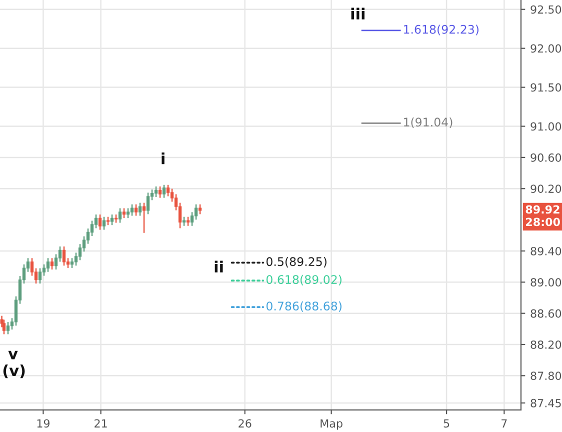 This screenshot has height=432, width=562. What do you see at coordinates (543, 222) in the screenshot?
I see `text: 28:00` at bounding box center [543, 222].